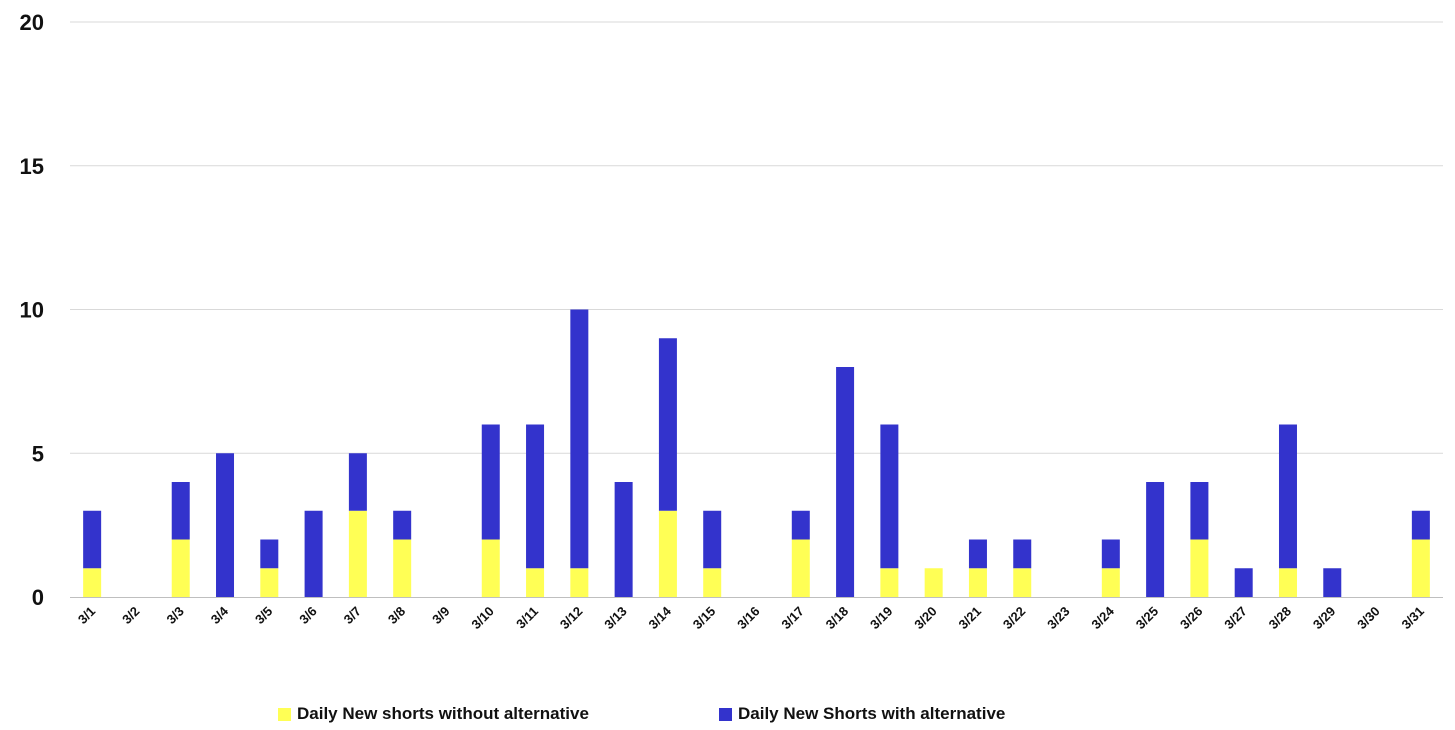  Describe the element at coordinates (352, 615) in the screenshot. I see `x-tick-label: 3/7` at that location.